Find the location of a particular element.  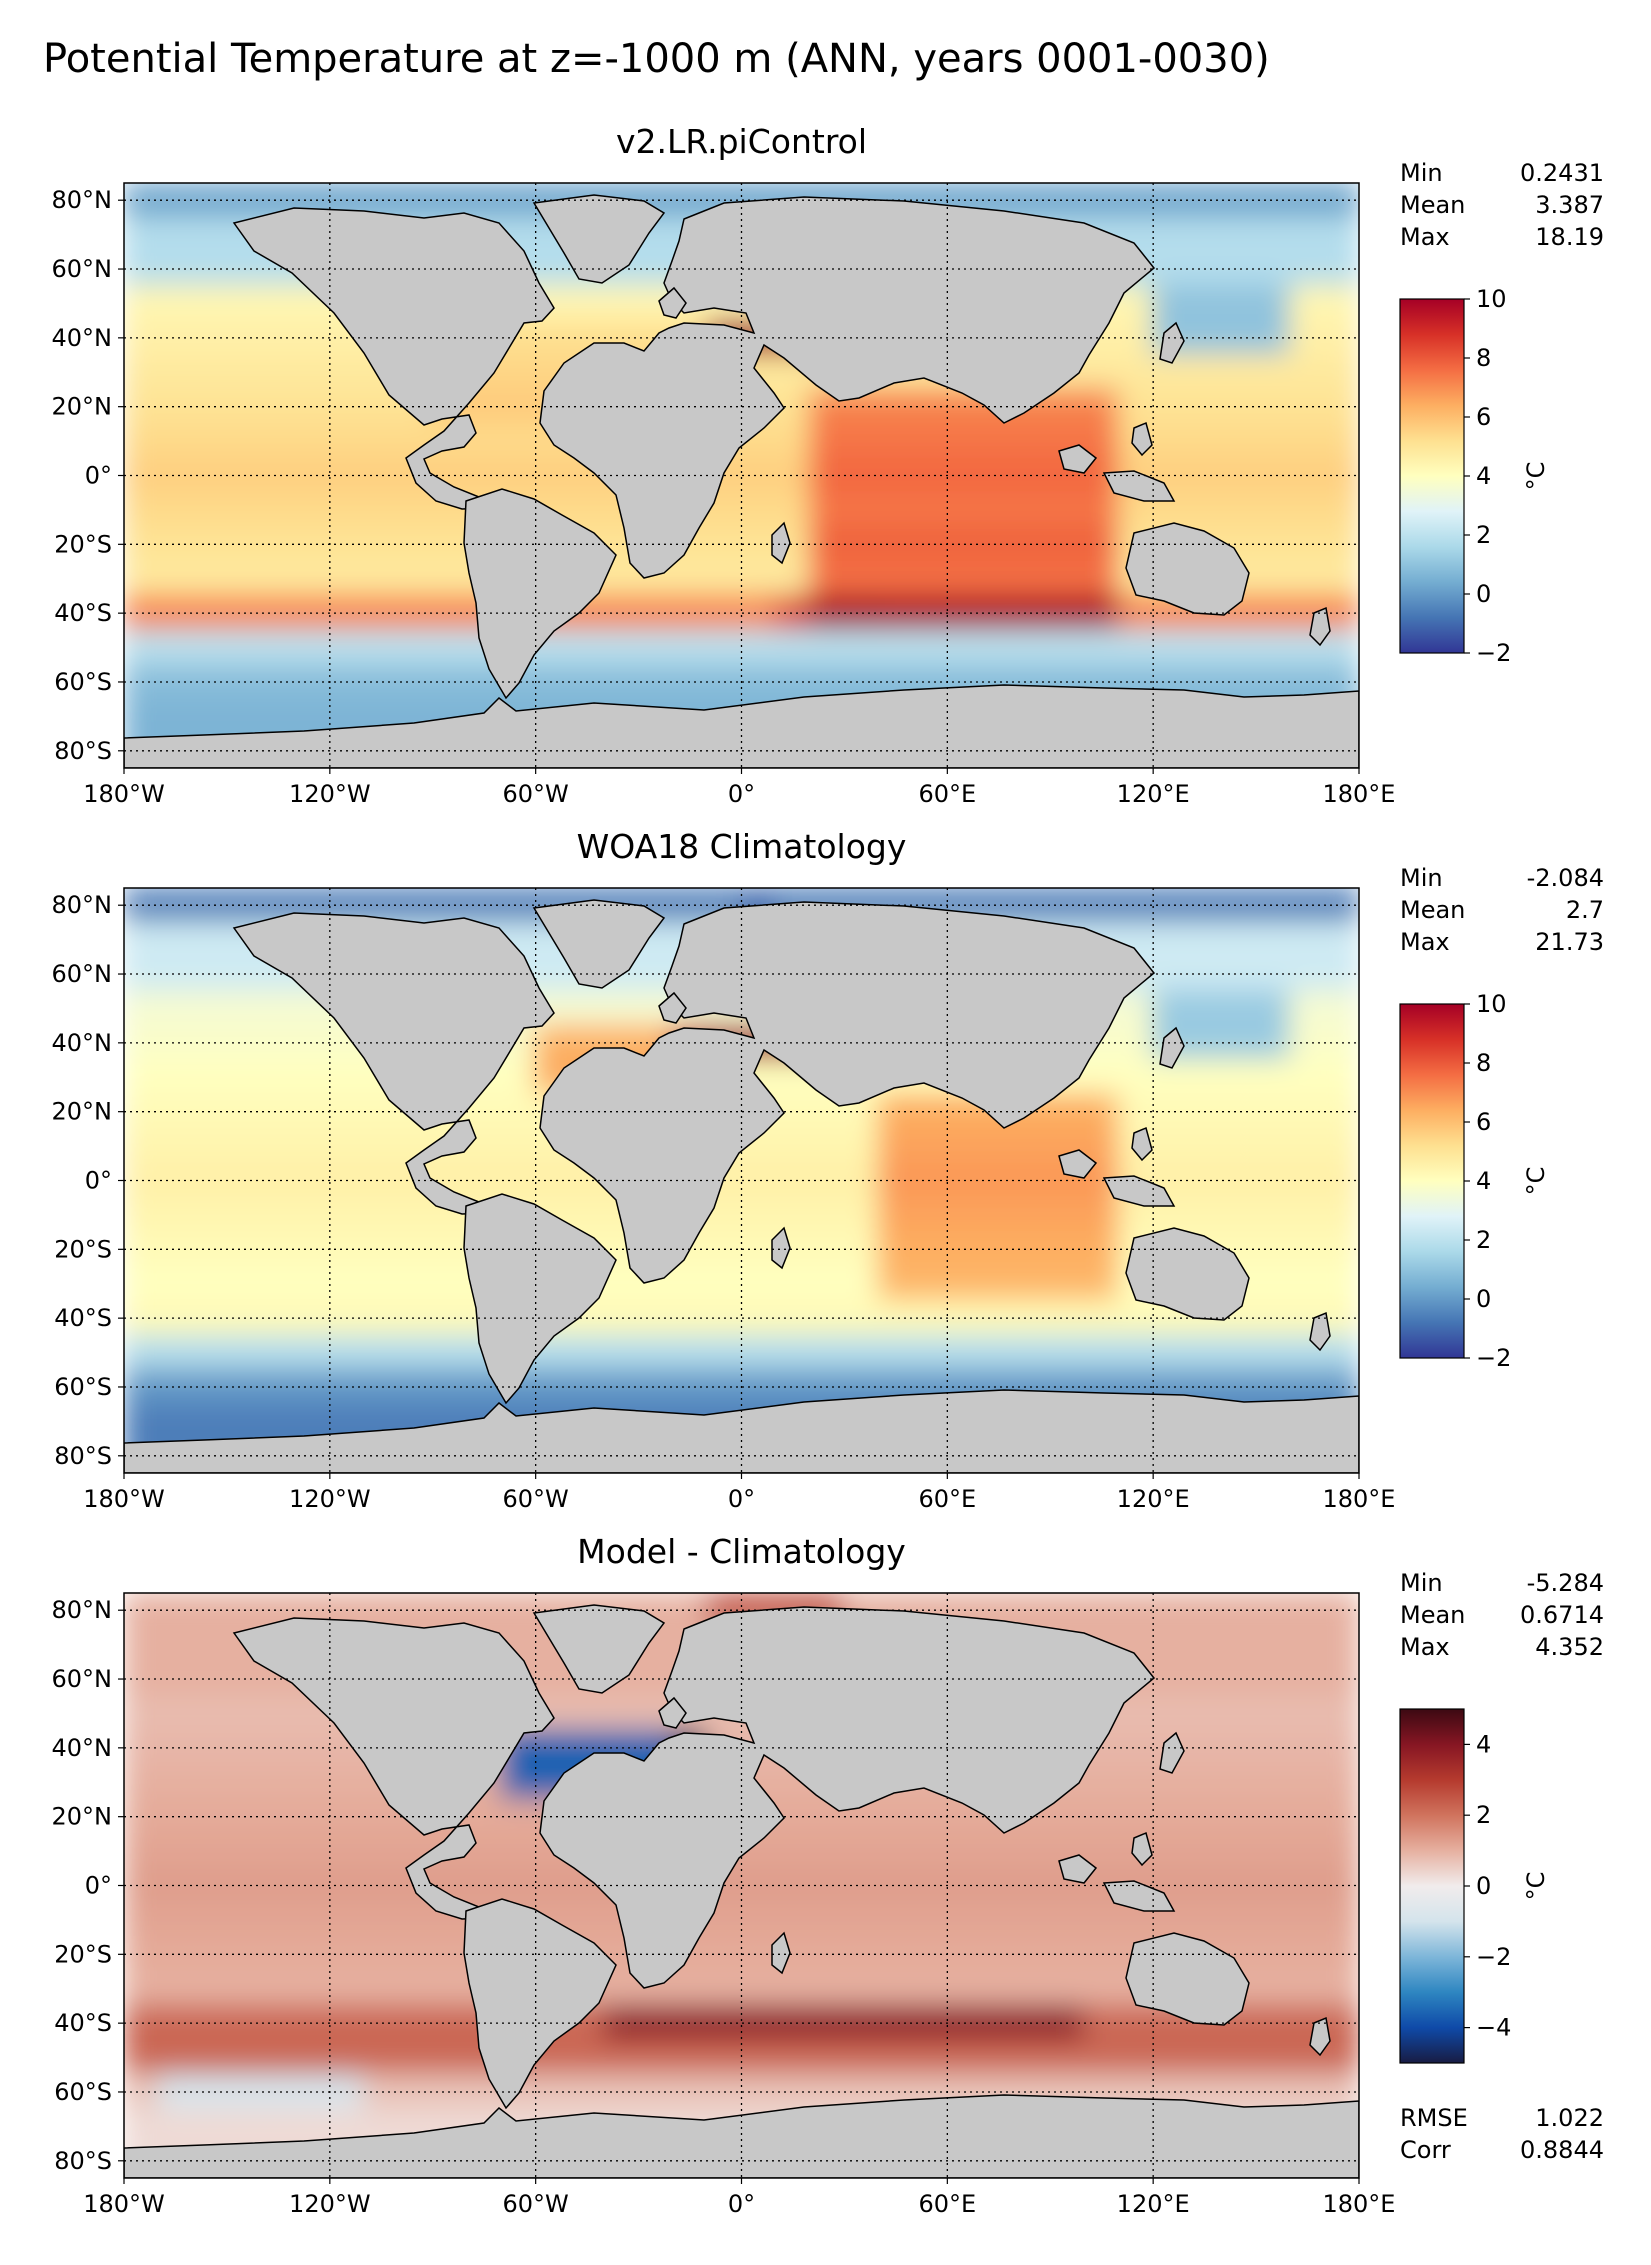

colorbar-gradient is located at coordinates (1432, 476).